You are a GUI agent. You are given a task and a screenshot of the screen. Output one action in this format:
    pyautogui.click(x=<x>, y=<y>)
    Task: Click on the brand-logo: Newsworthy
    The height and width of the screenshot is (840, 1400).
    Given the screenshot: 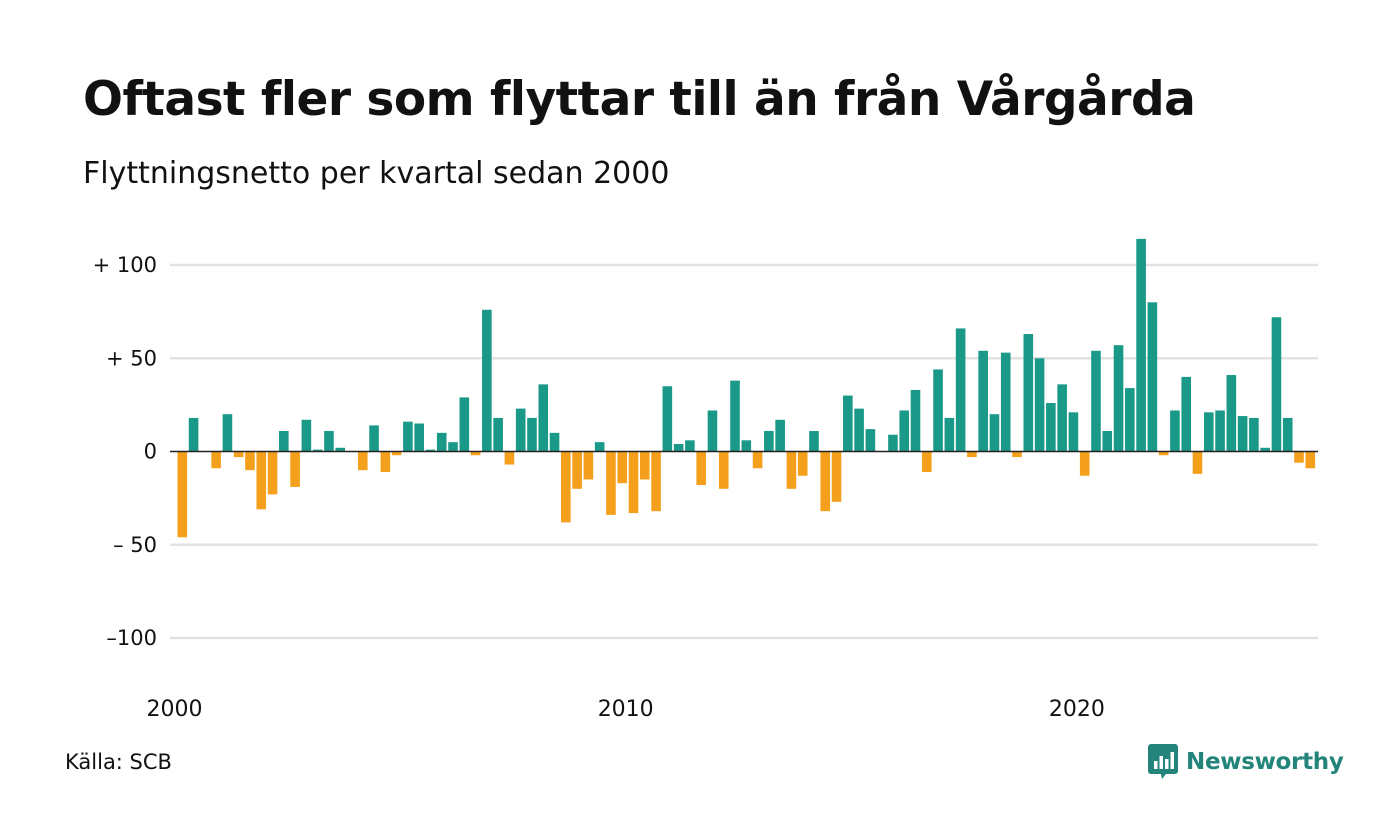 What is the action you would take?
    pyautogui.click(x=1246, y=762)
    